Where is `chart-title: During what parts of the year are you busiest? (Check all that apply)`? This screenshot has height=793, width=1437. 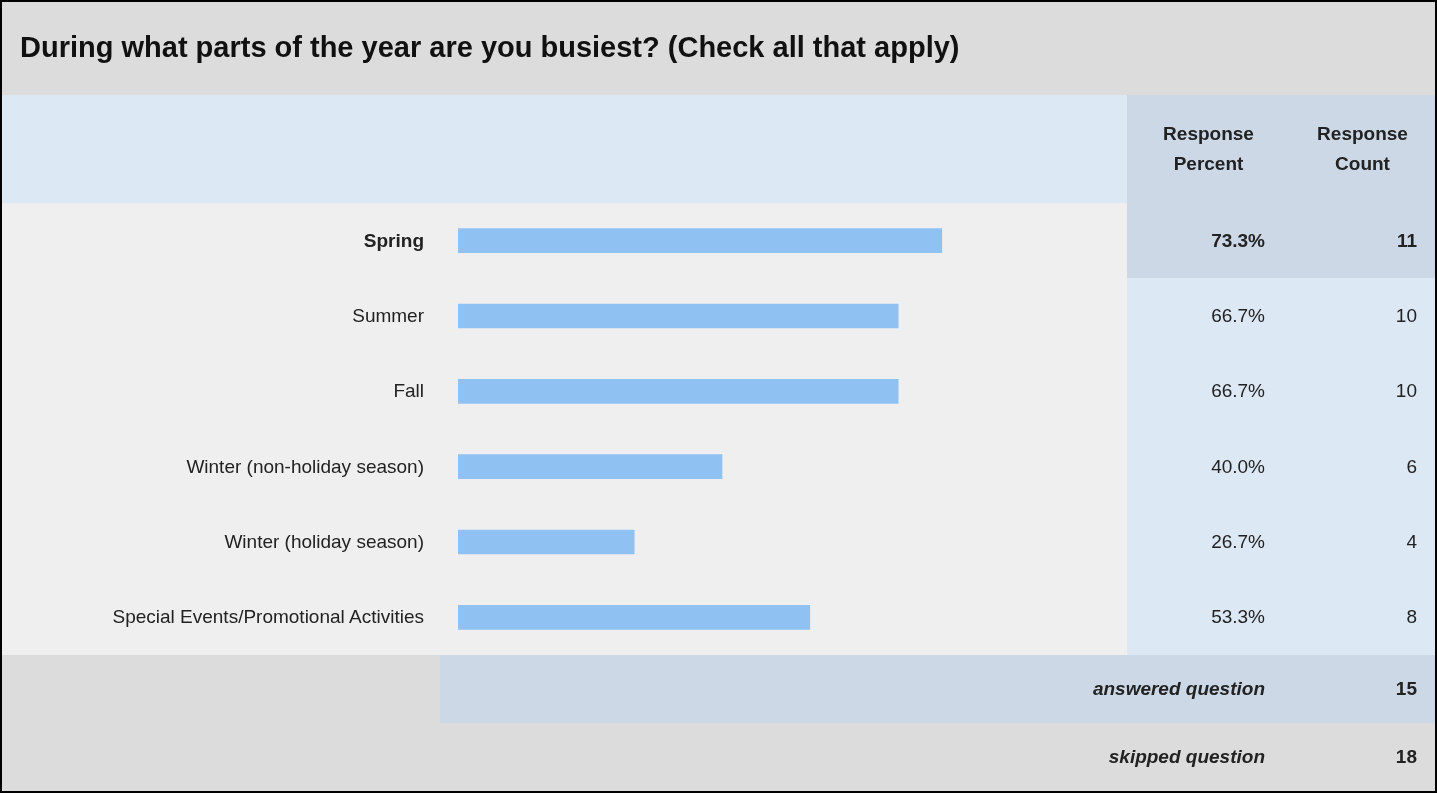 chart-title: During what parts of the year are you busiest? (Check all that apply) is located at coordinates (490, 47).